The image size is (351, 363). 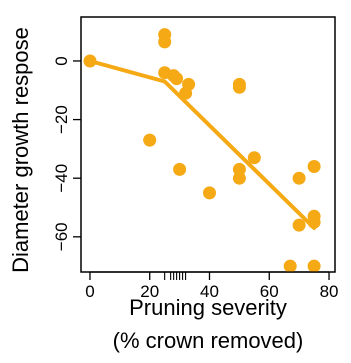 What do you see at coordinates (61, 119) in the screenshot?
I see `y-tick-label: −20` at bounding box center [61, 119].